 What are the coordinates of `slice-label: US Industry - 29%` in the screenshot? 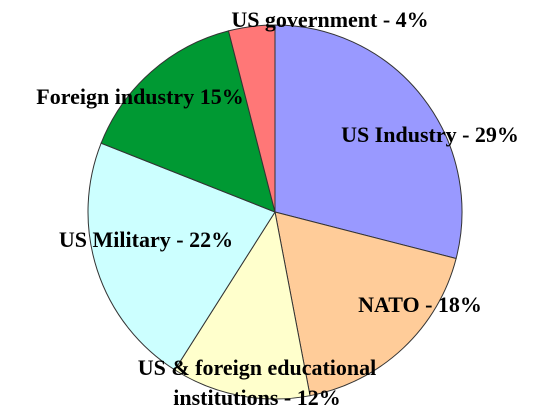 It's located at (430, 134).